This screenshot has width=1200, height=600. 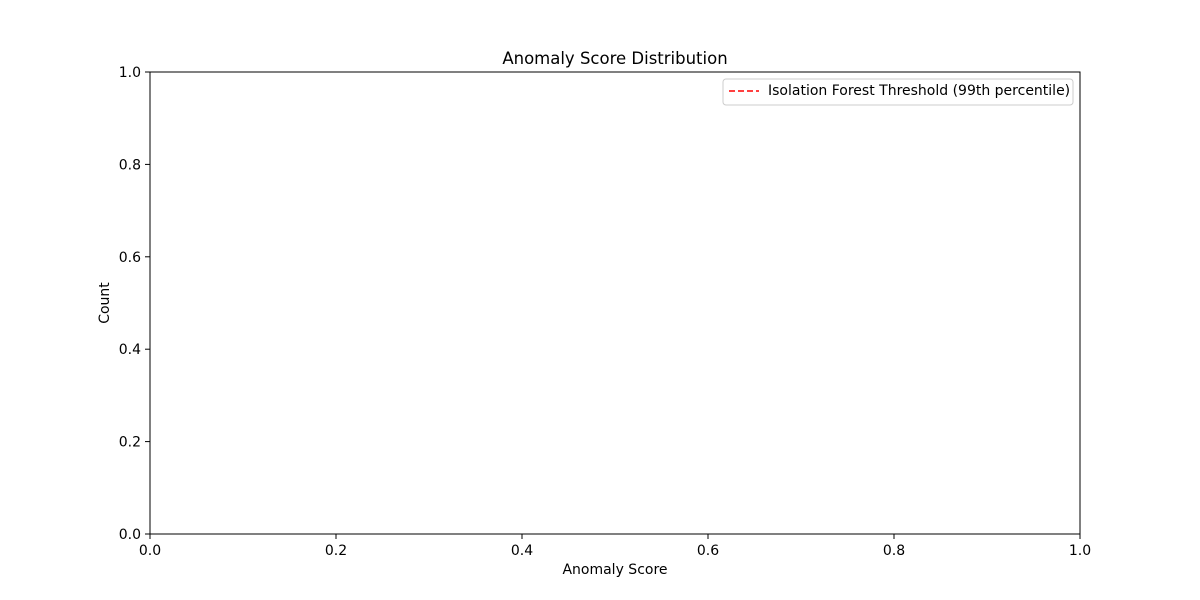 What do you see at coordinates (130, 443) in the screenshot?
I see `y-tick-label: 0.2` at bounding box center [130, 443].